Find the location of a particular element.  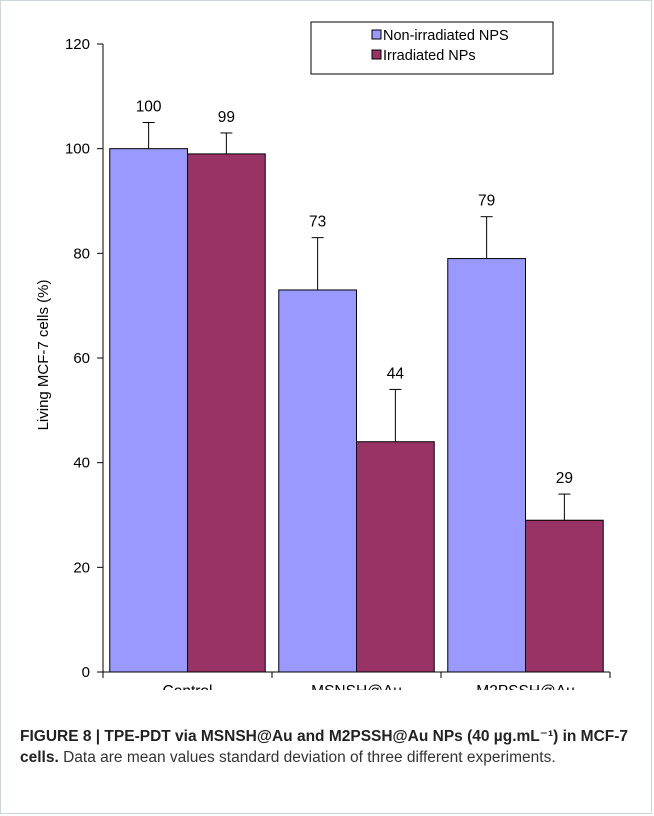

legend-box is located at coordinates (432, 48).